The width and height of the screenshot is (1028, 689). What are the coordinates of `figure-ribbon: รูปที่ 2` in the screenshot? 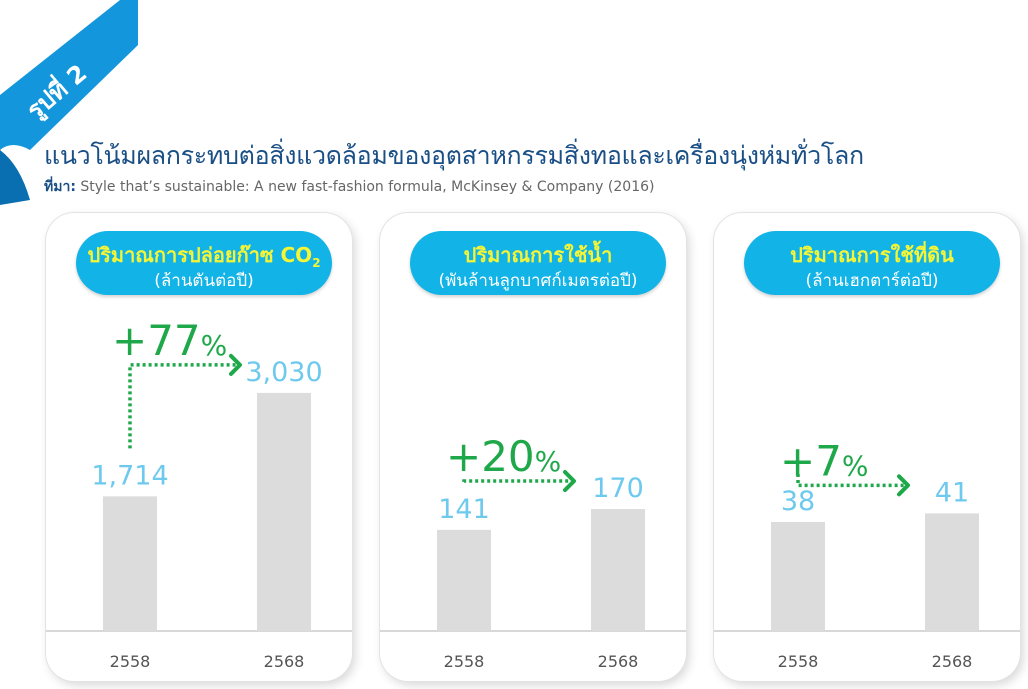 It's located at (69, 102).